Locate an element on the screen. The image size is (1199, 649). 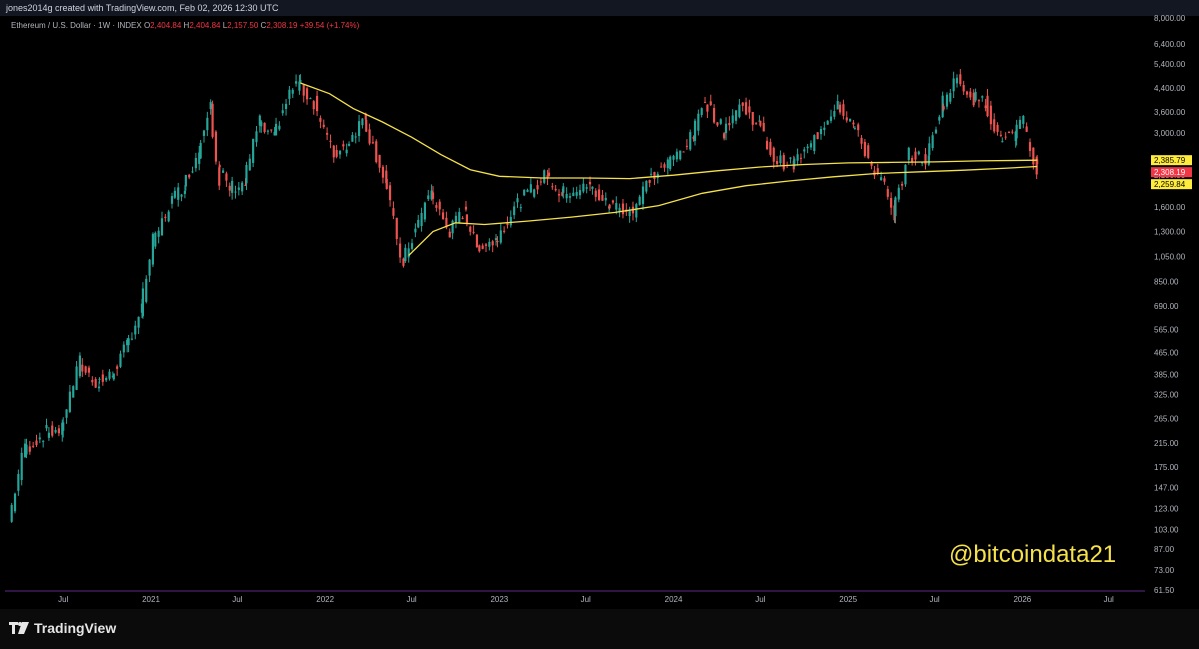
tradingview-logo-icon is located at coordinates (19, 628).